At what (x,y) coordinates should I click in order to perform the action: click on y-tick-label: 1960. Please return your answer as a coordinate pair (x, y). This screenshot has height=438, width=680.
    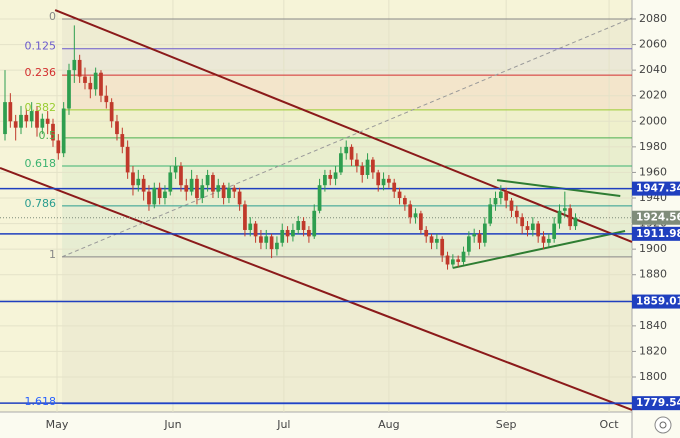
    Looking at the image, I should click on (653, 171).